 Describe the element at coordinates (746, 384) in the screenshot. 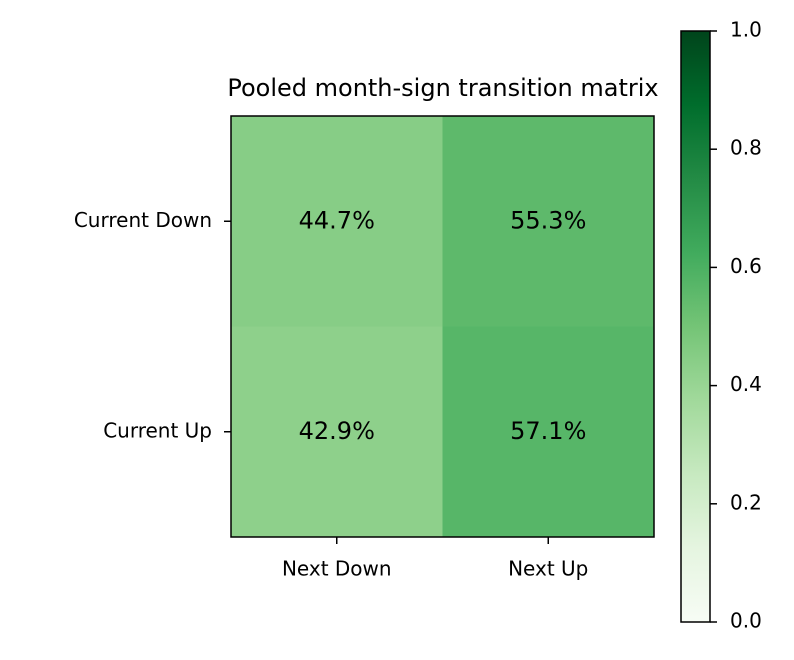

I see `colorbar-tick-label: 0.4` at that location.